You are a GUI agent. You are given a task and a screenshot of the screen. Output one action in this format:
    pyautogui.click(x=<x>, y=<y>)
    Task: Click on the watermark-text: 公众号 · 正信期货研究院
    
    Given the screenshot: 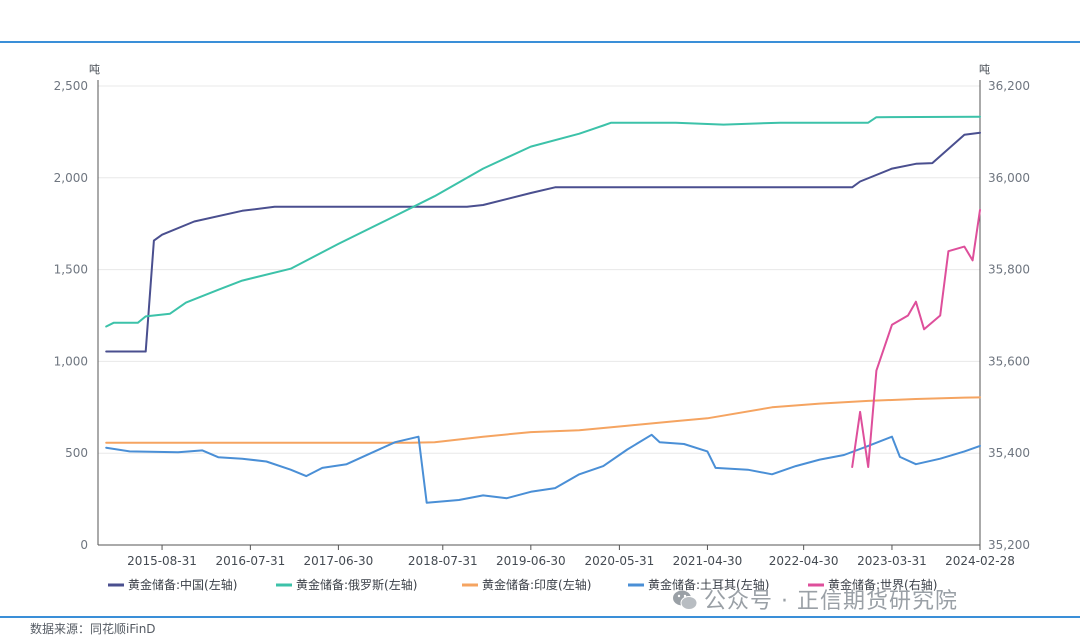 What is the action you would take?
    pyautogui.click(x=831, y=601)
    